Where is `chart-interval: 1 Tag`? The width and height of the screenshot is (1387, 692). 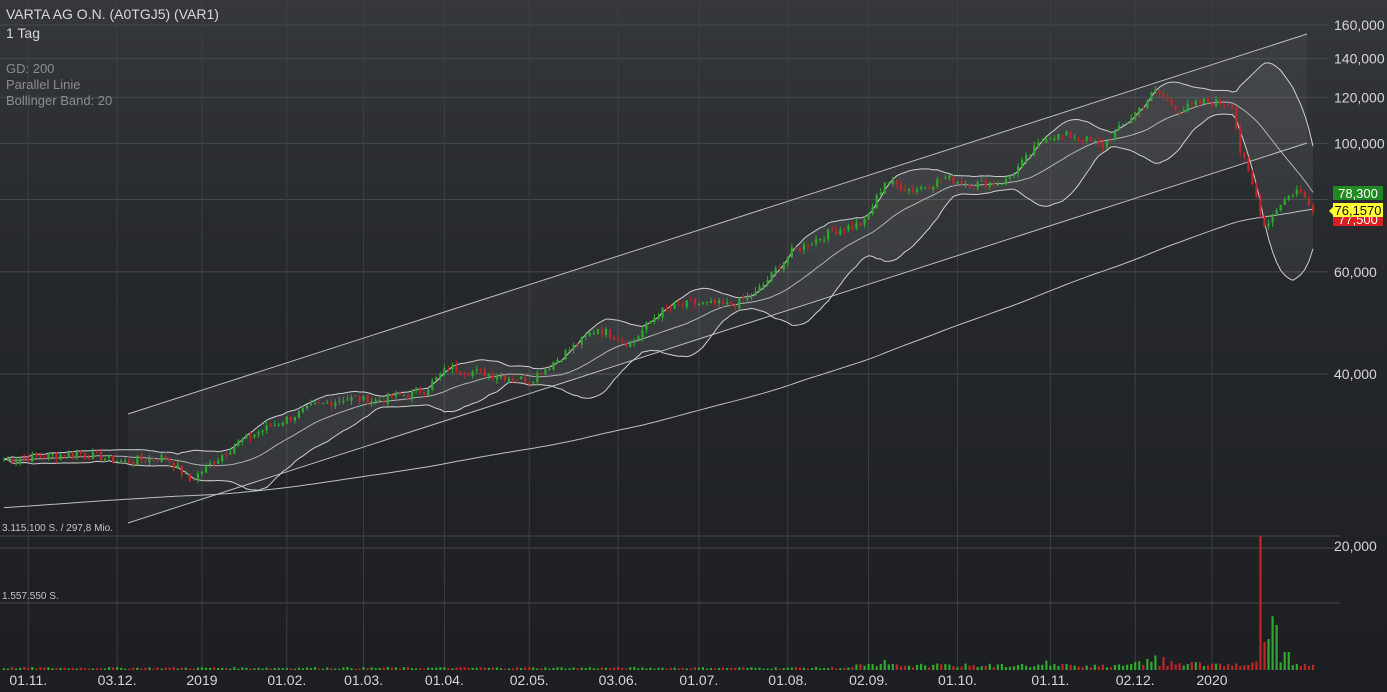
chart-interval: 1 Tag is located at coordinates (23, 33).